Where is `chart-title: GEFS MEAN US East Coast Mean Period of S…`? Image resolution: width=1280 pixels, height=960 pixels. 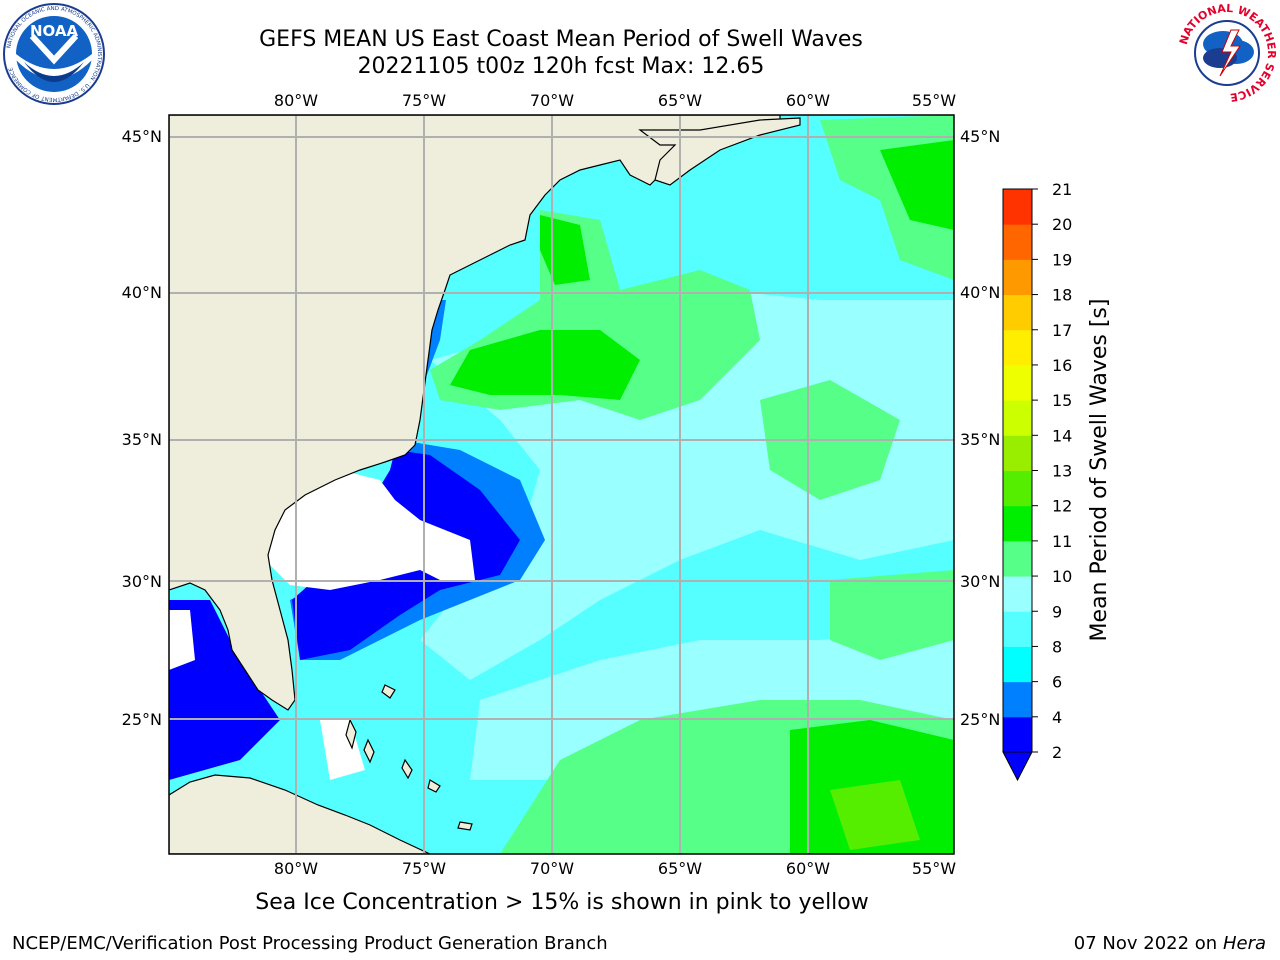 chart-title: GEFS MEAN US East Coast Mean Period of S… is located at coordinates (561, 39).